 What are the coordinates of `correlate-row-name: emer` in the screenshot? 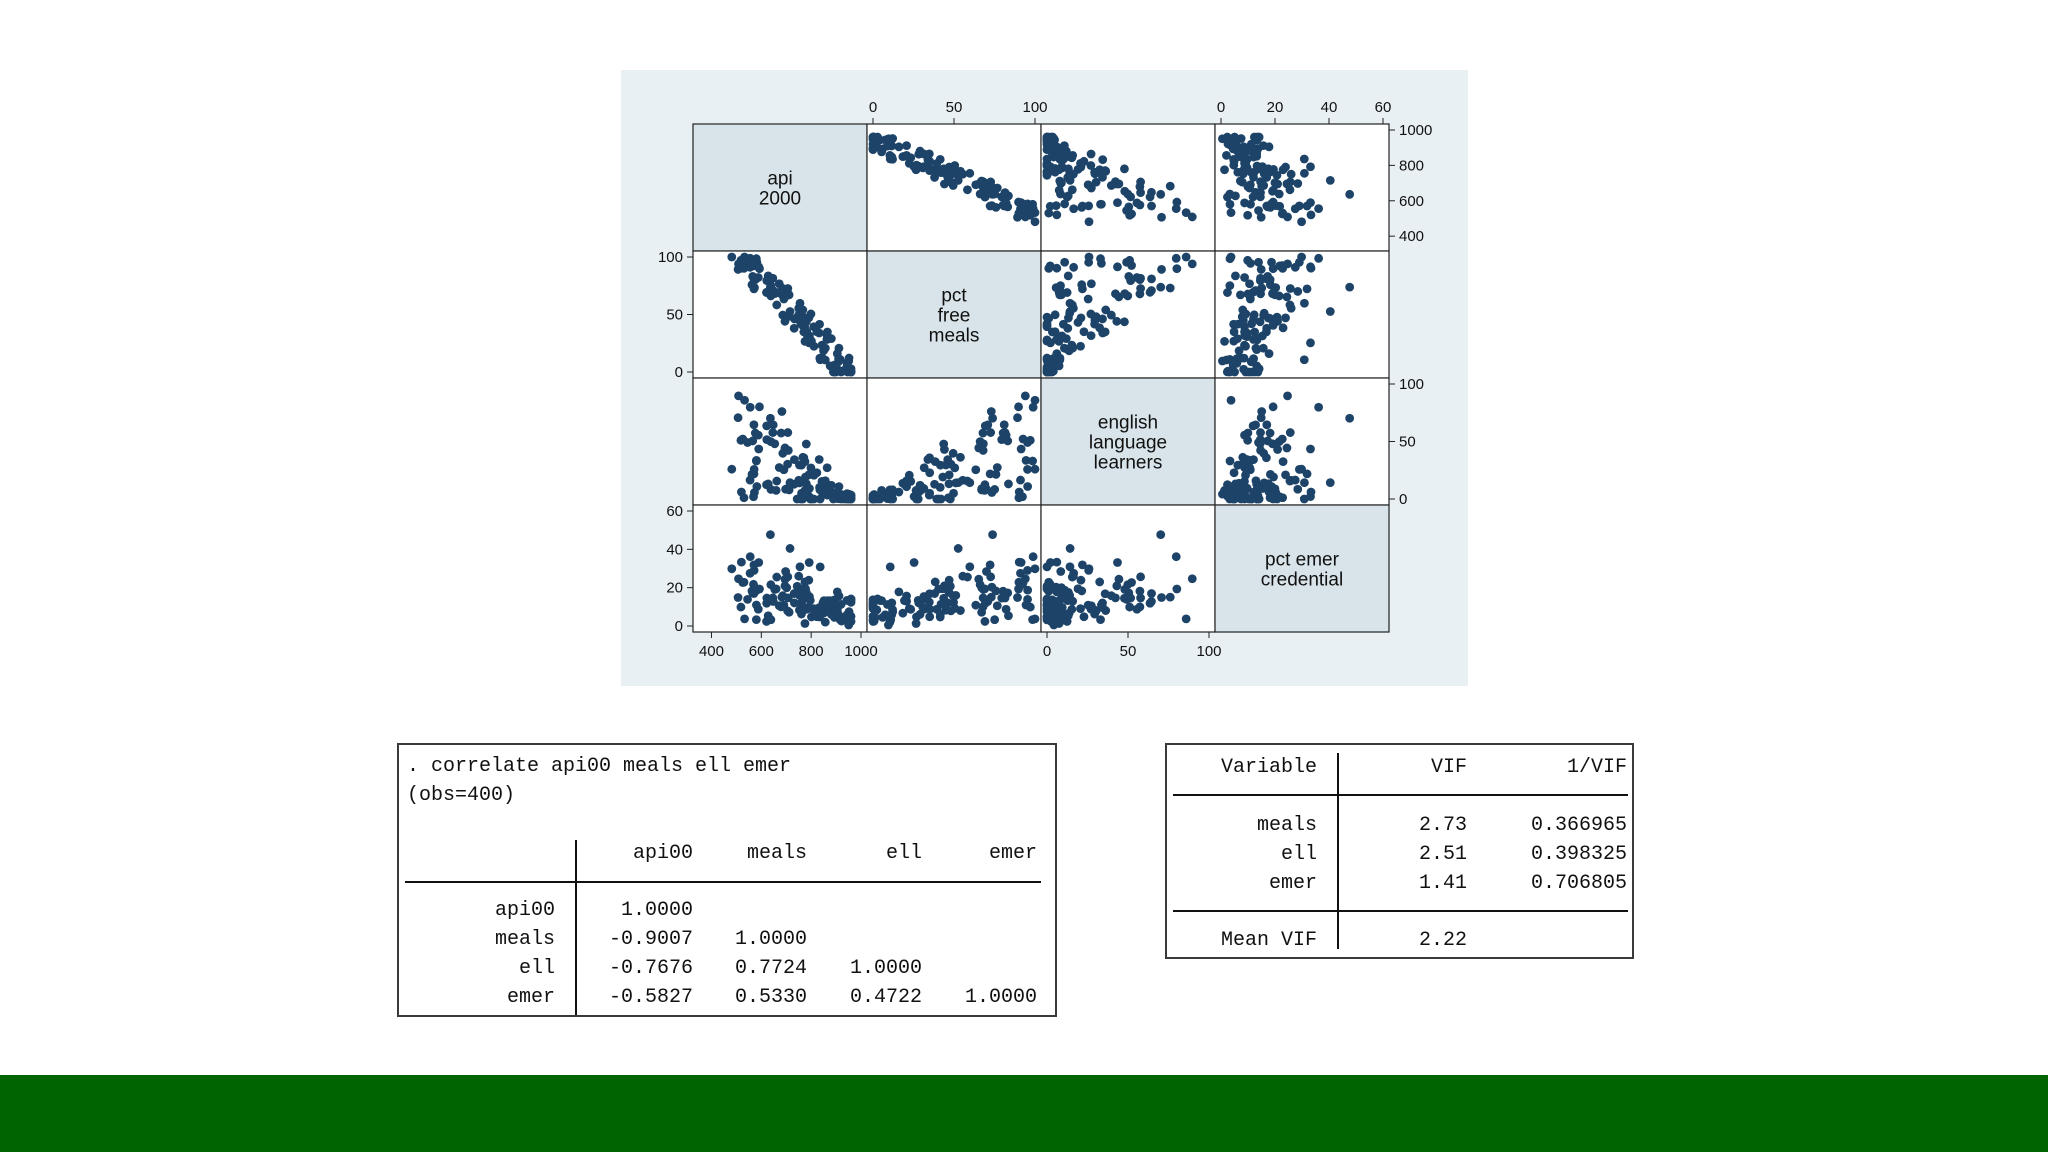 It's located at (530, 997).